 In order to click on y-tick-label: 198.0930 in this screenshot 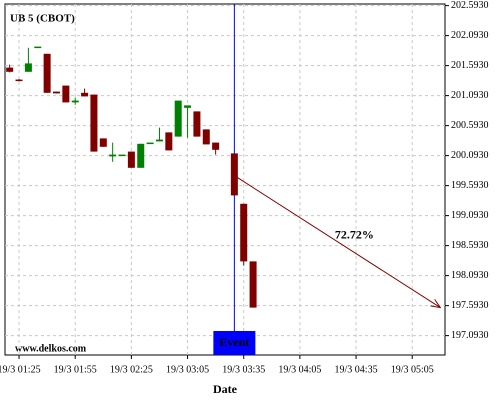, I will do `click(470, 275)`.